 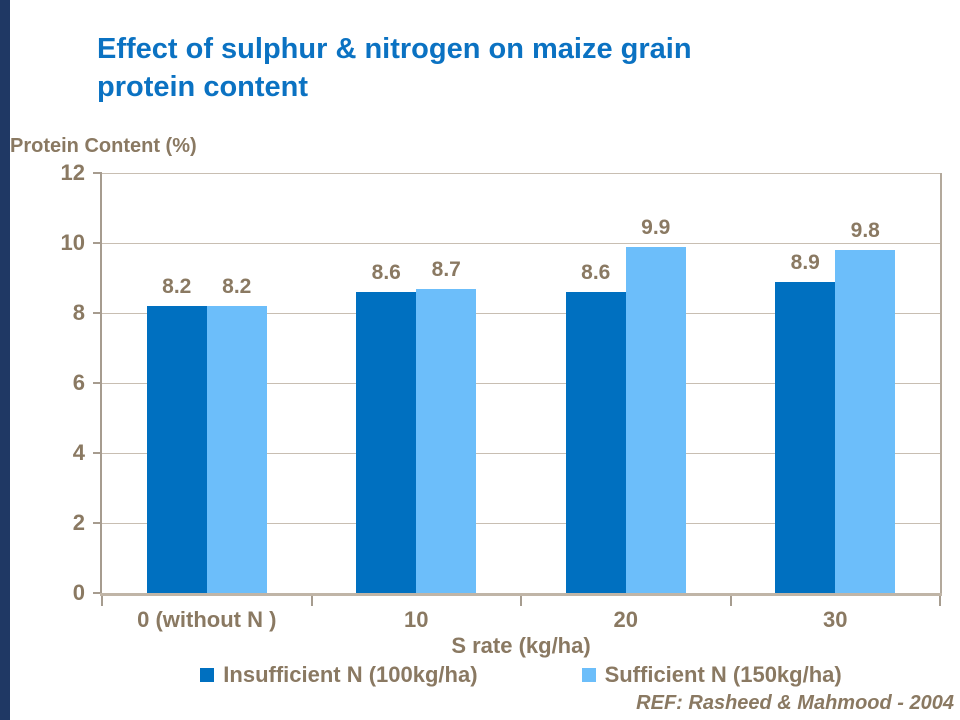 I want to click on y-axis-line, so click(x=101, y=384).